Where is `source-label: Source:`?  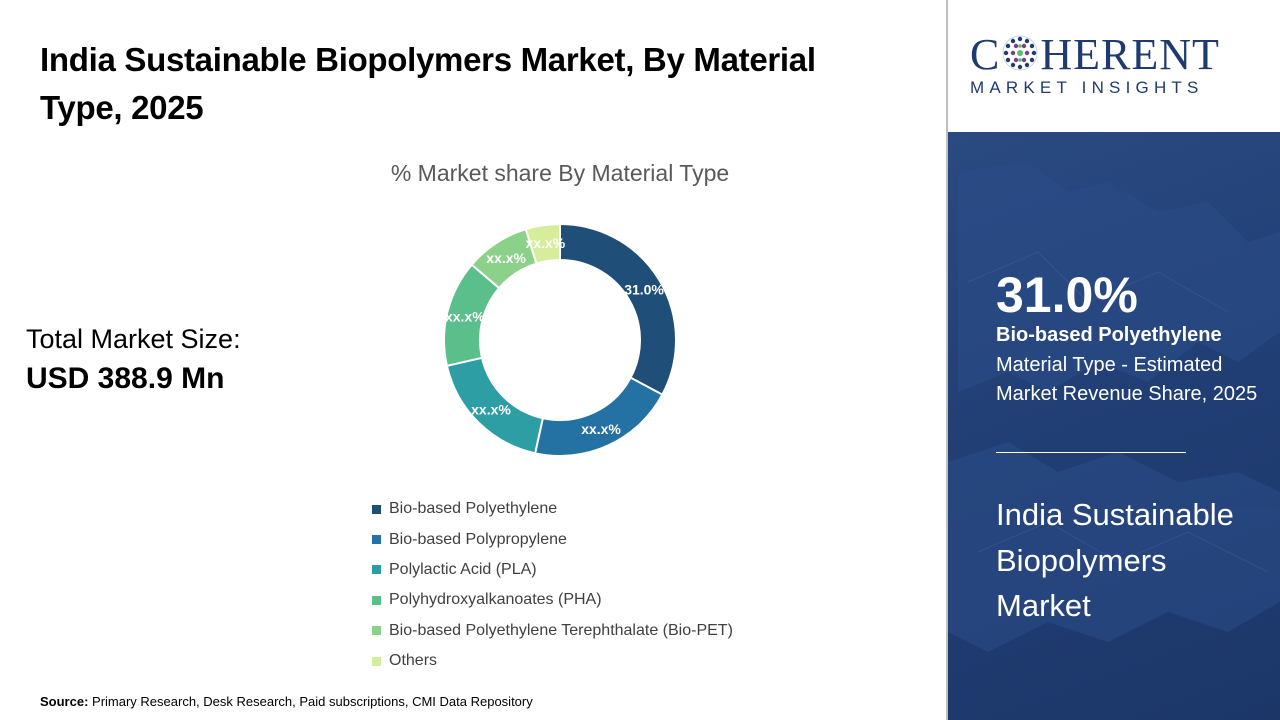 source-label: Source: is located at coordinates (64, 701).